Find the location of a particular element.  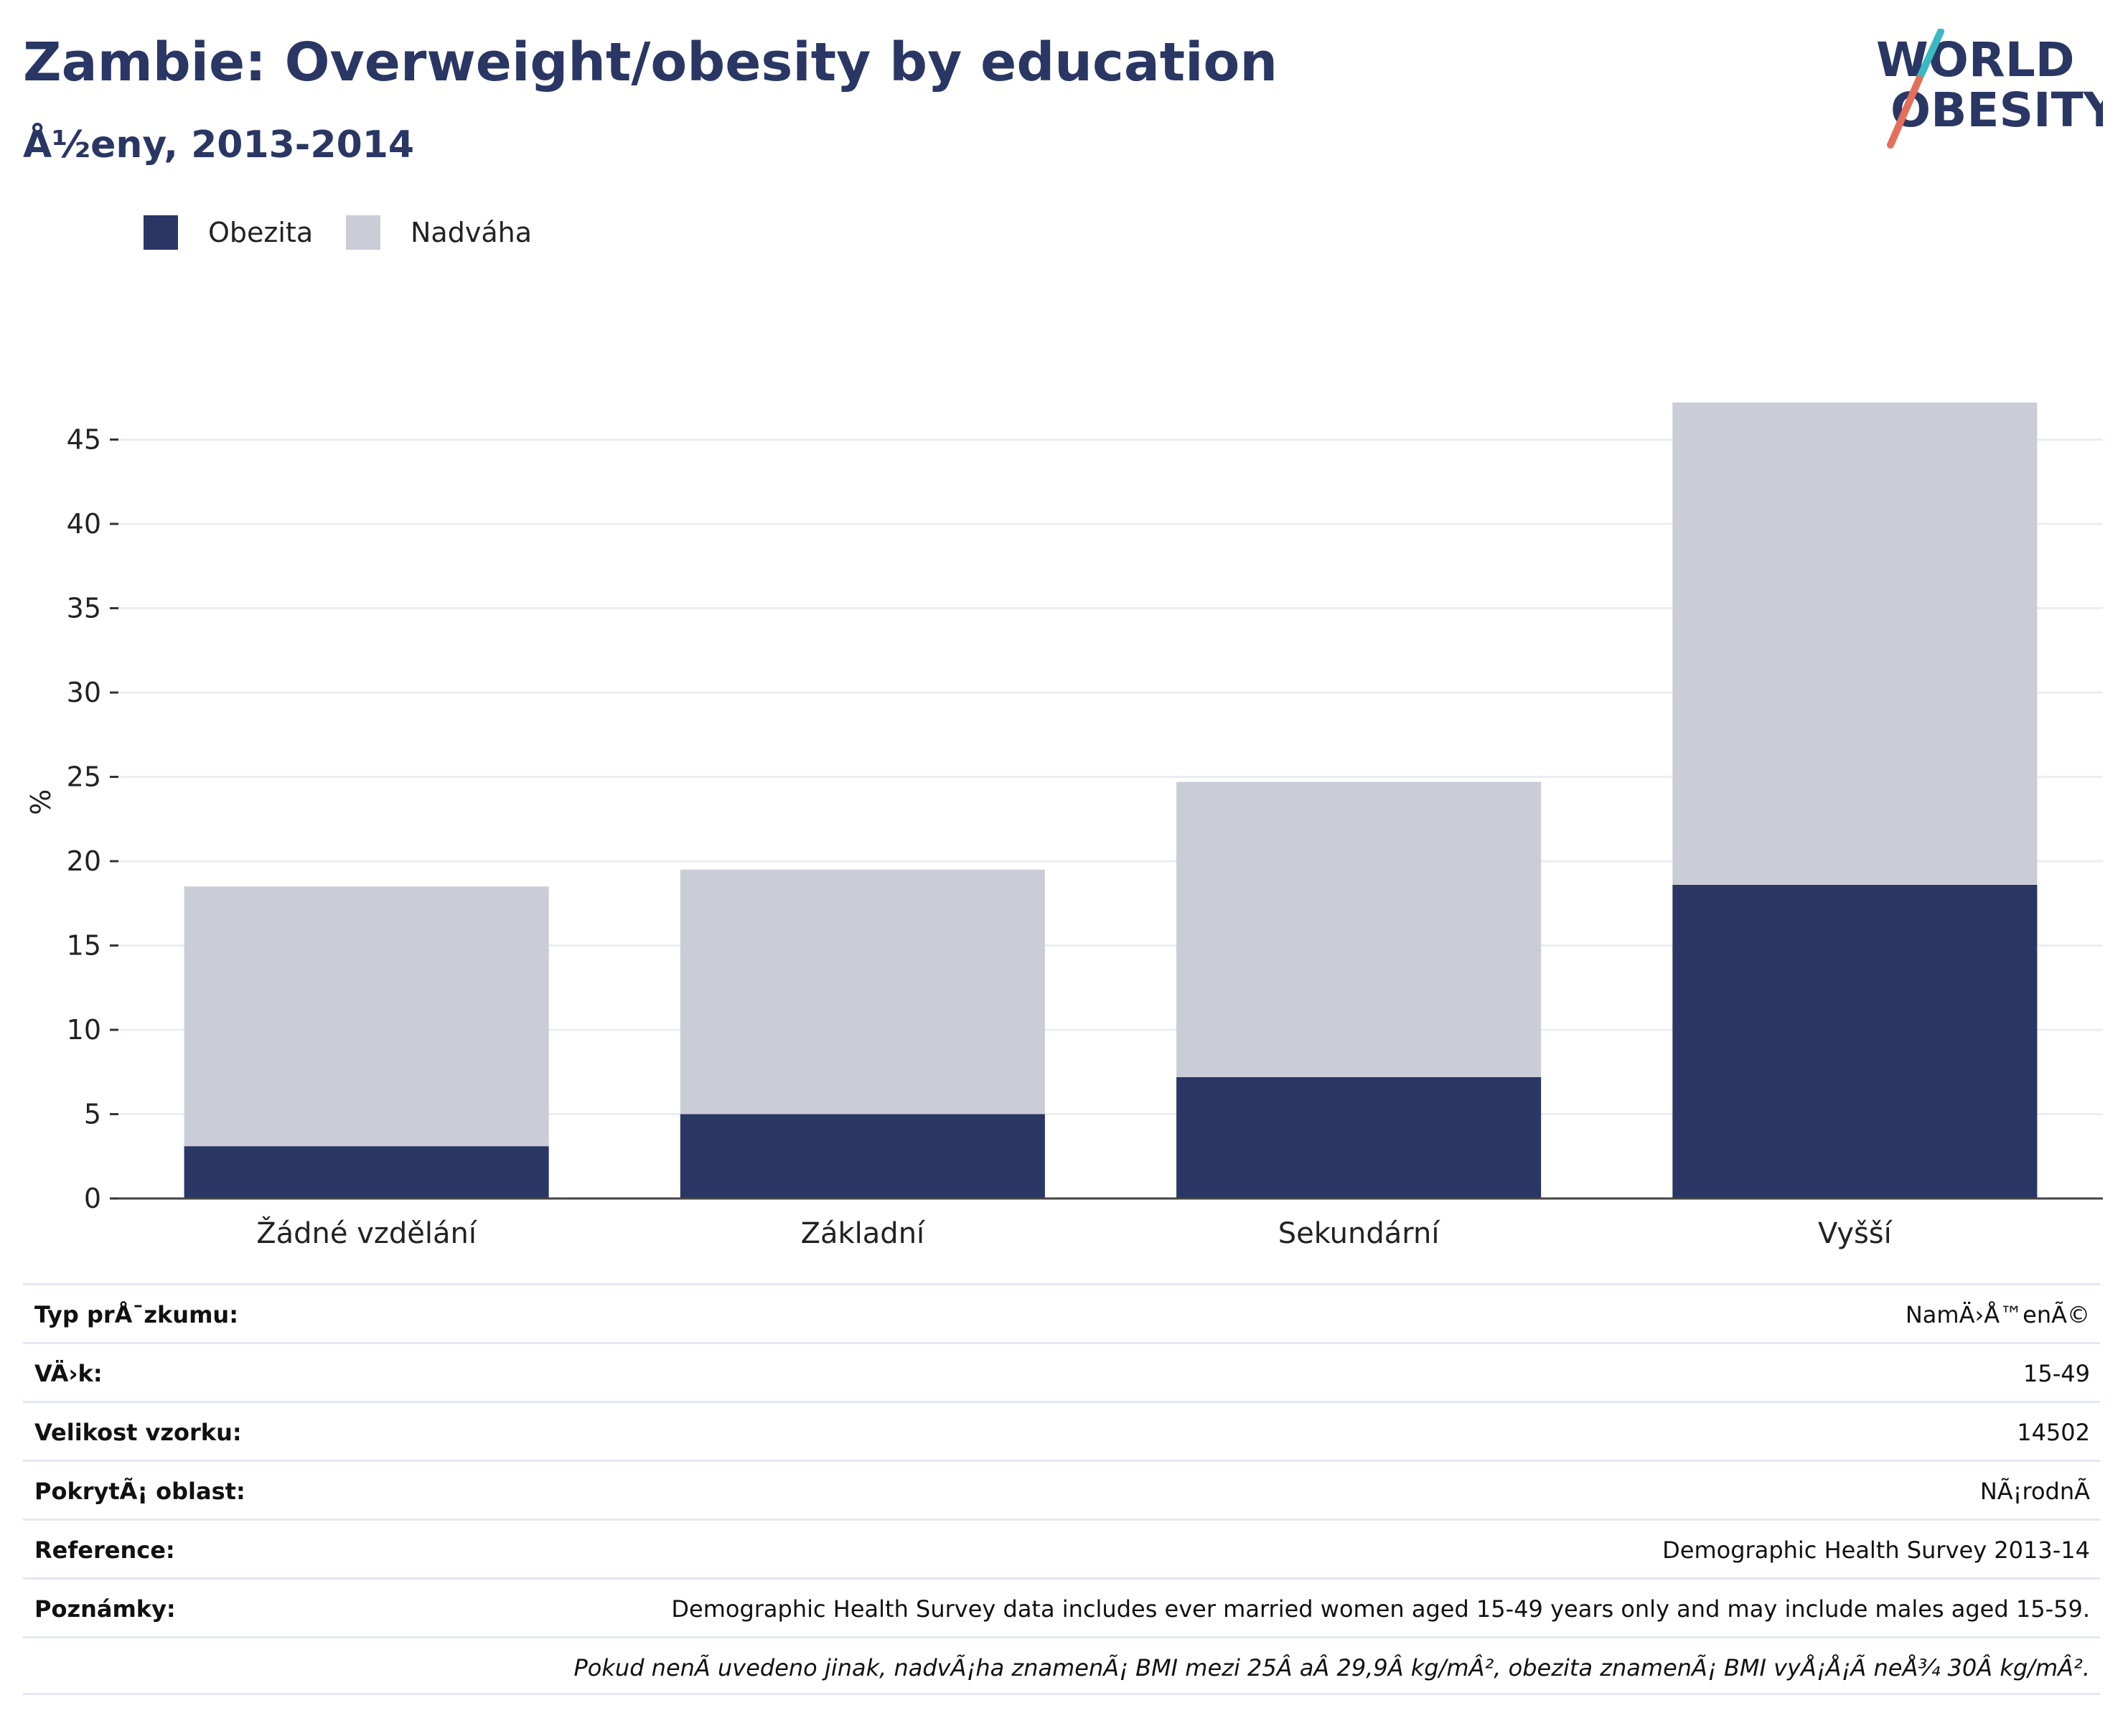

info-label: Typ prÅ¯zkumu: is located at coordinates (136, 1314).